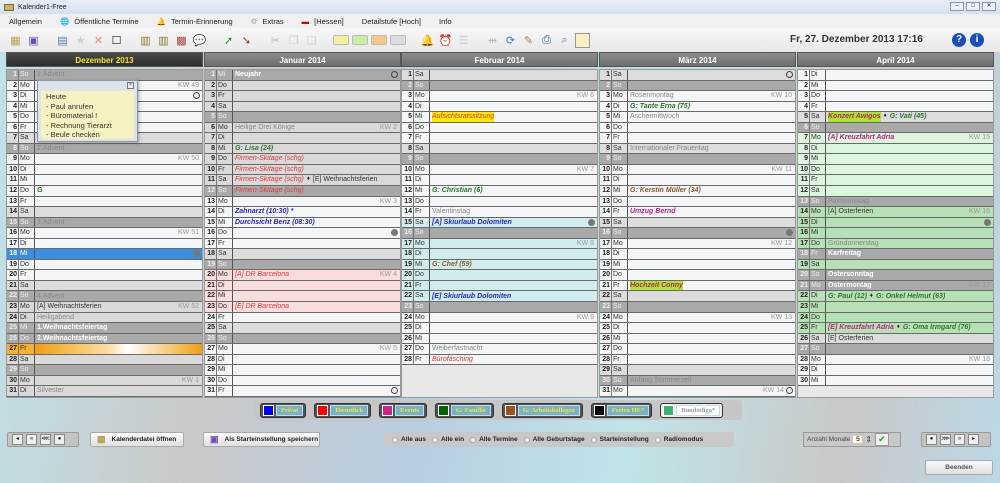 The width and height of the screenshot is (1000, 483). Describe the element at coordinates (104, 307) in the screenshot. I see `day-row: 23 Mo [A] Weihnachtsferien KW 52` at that location.